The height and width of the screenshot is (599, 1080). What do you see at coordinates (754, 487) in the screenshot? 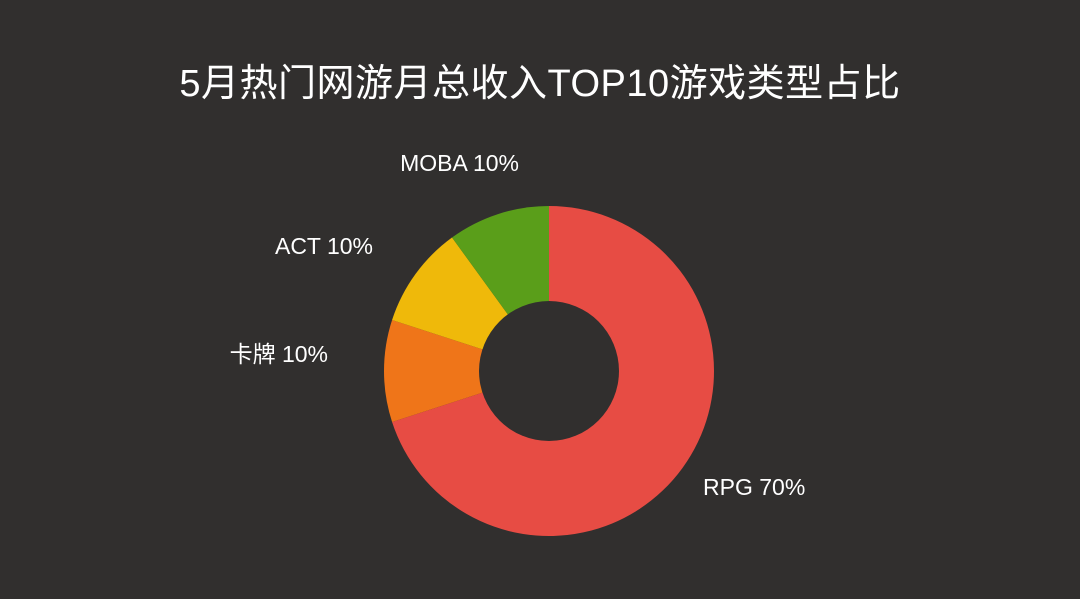
I see `slice-label-rpg: RPG 70%` at bounding box center [754, 487].